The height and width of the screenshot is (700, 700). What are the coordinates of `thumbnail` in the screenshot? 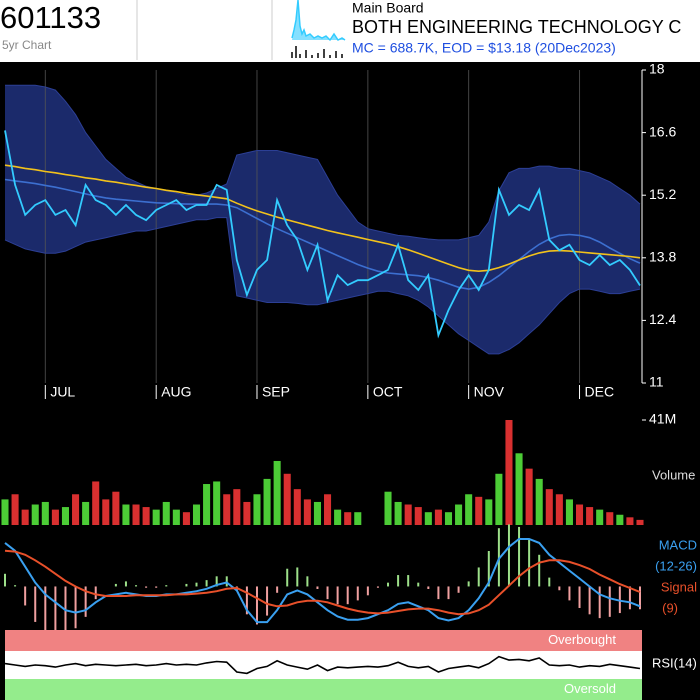 It's located at (318, 29).